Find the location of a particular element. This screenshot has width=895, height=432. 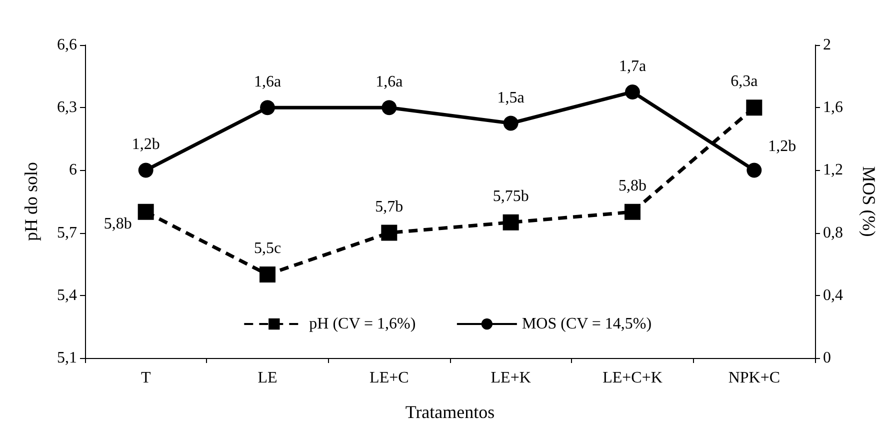

x-tick-label: LE+C+K is located at coordinates (632, 378).